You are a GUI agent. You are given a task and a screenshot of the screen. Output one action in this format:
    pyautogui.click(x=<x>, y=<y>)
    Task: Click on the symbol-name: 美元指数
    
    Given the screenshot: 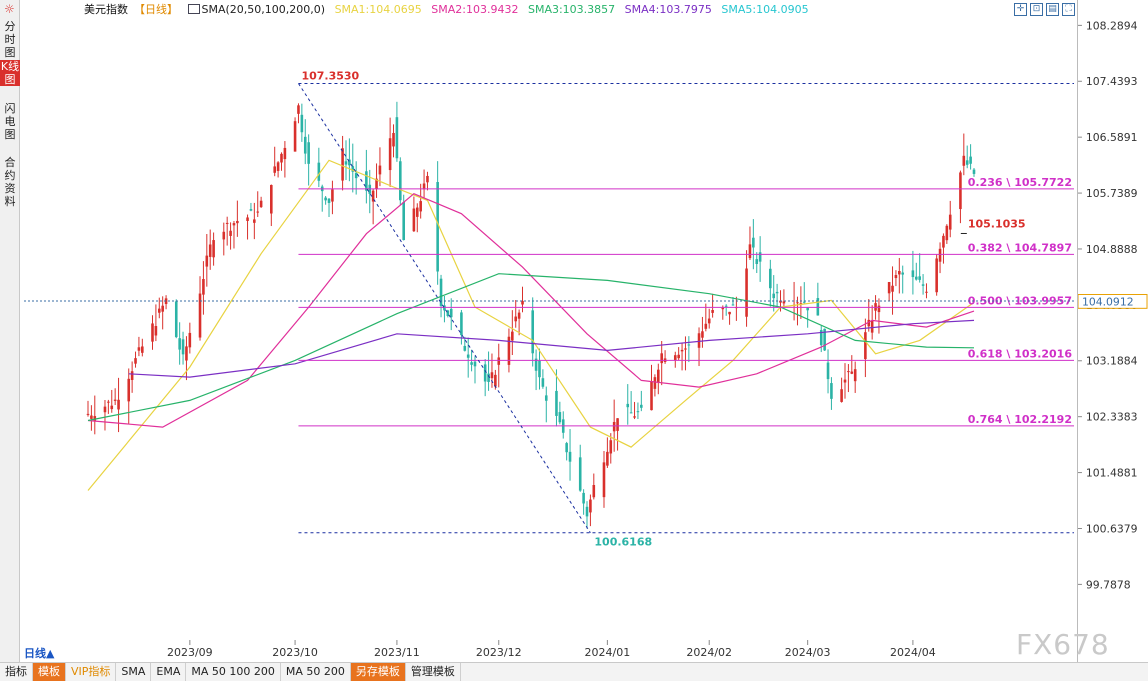 What is the action you would take?
    pyautogui.click(x=106, y=9)
    